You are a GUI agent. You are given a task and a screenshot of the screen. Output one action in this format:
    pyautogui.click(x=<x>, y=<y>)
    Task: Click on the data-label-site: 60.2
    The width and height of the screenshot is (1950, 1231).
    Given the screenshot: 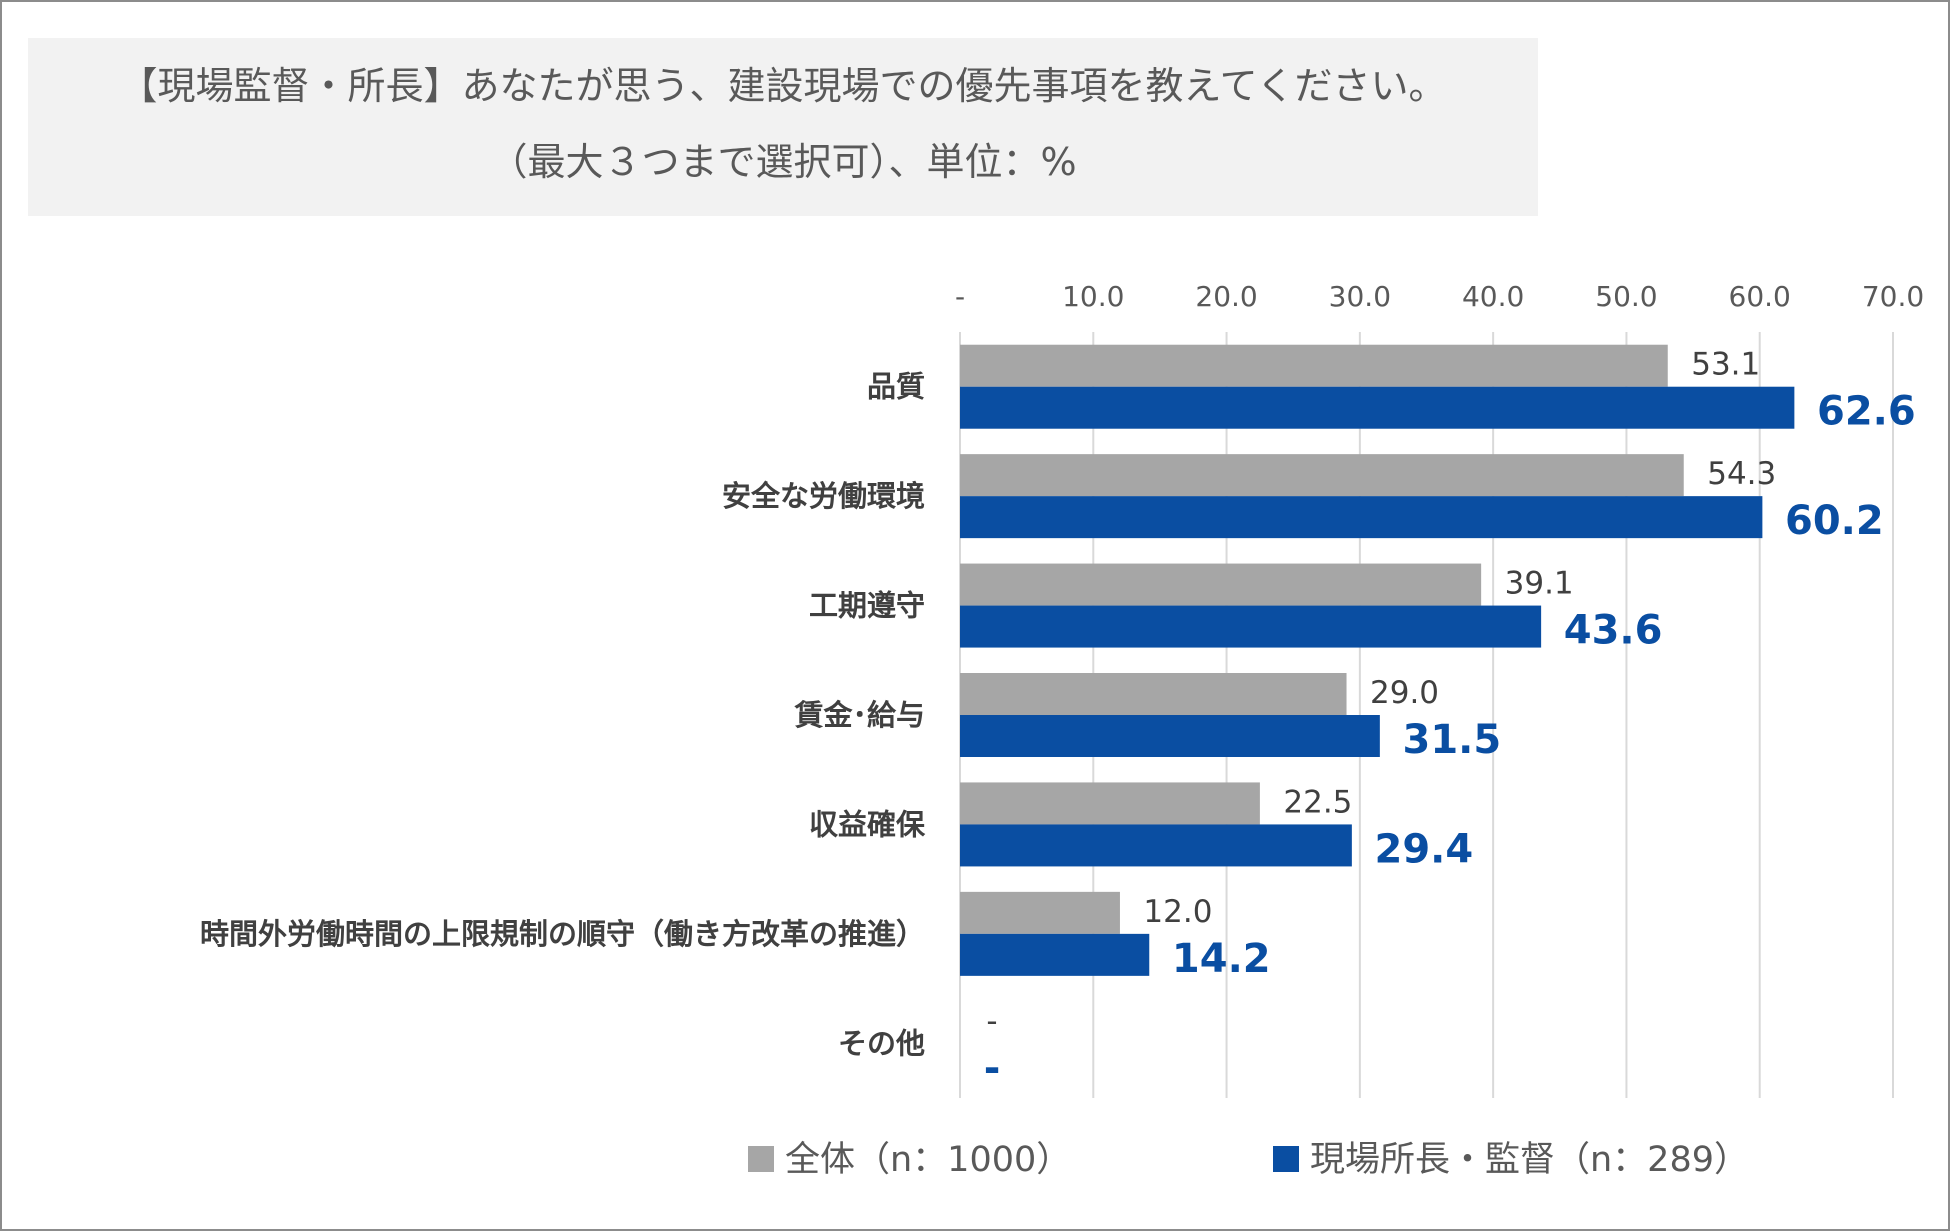 What is the action you would take?
    pyautogui.click(x=1834, y=521)
    